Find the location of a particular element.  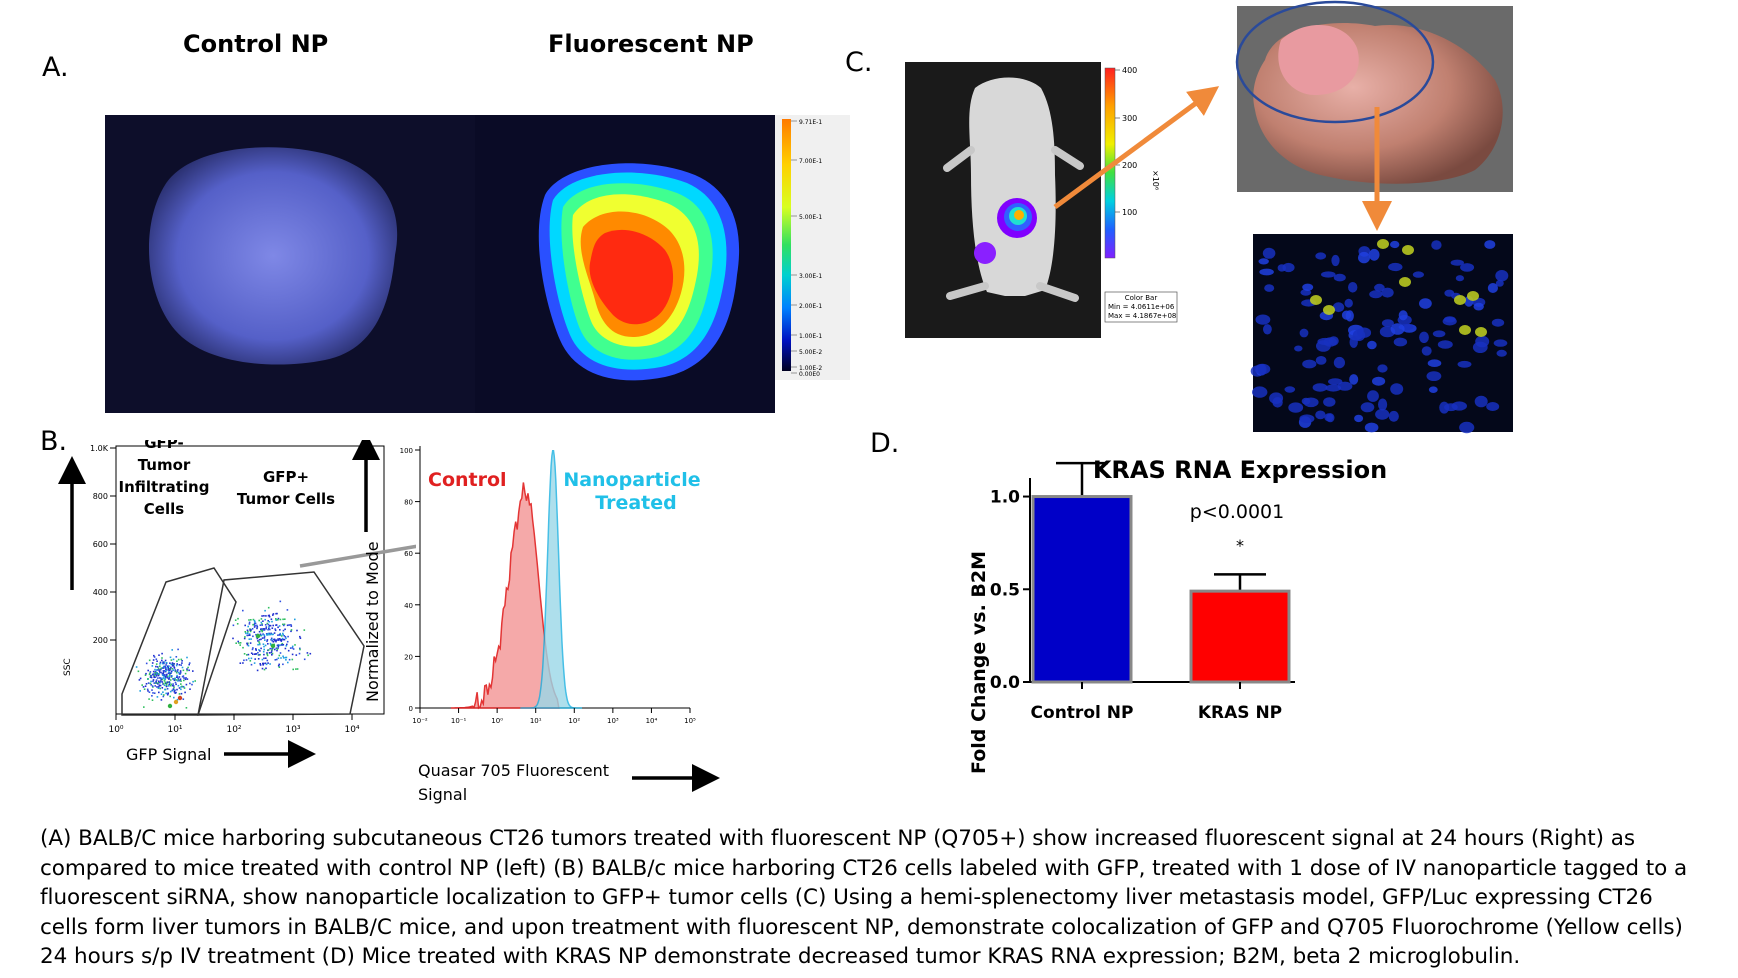

scatter-y-tick: 200 is located at coordinates (100, 640).